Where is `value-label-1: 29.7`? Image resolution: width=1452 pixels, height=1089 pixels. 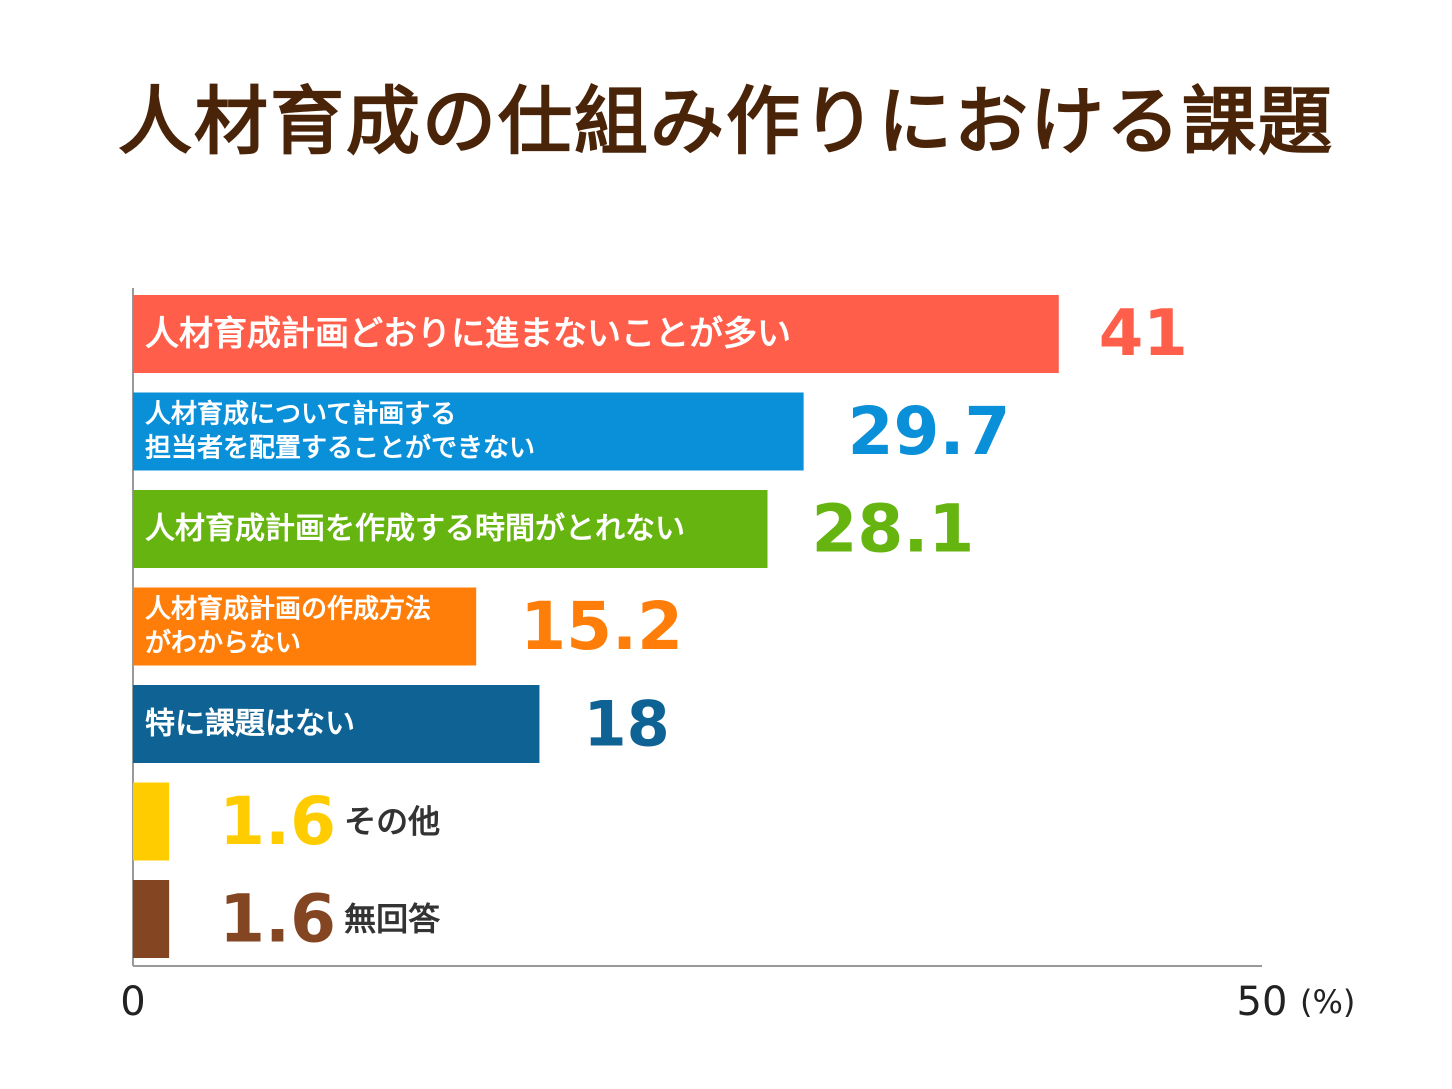
value-label-1: 29.7 is located at coordinates (929, 431).